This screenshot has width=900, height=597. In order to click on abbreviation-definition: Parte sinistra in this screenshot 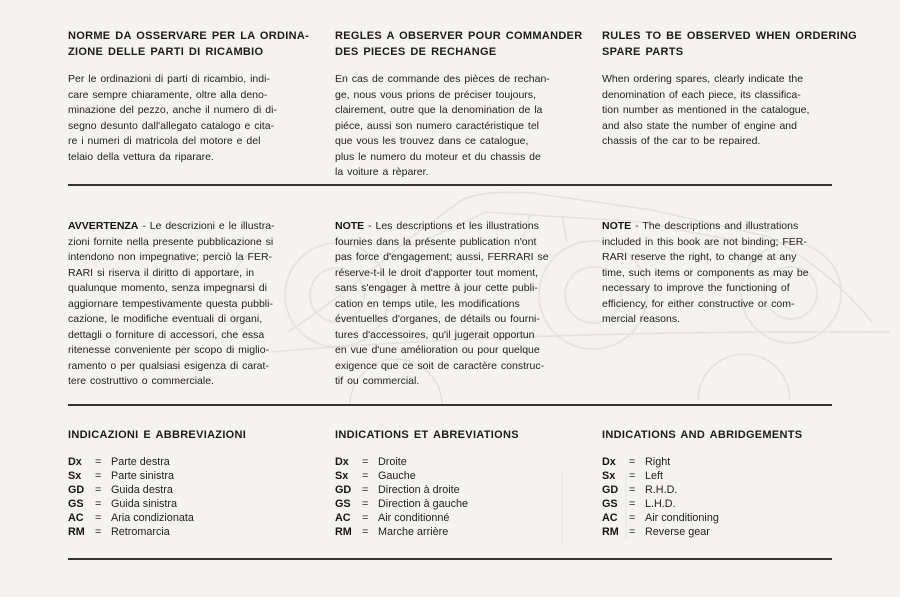, I will do `click(143, 475)`.